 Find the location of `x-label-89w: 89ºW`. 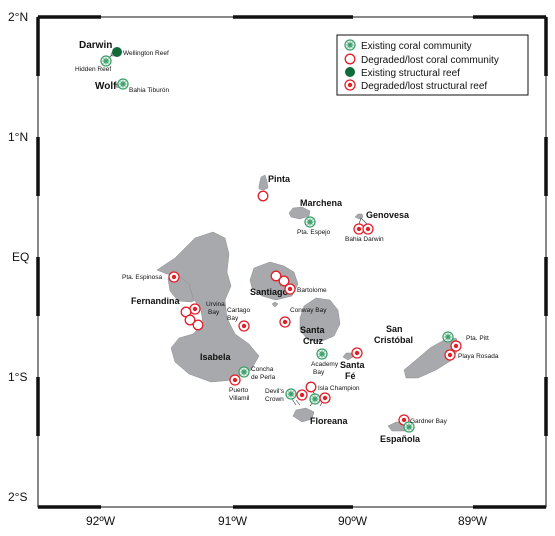

x-label-89w: 89ºW is located at coordinates (473, 521).